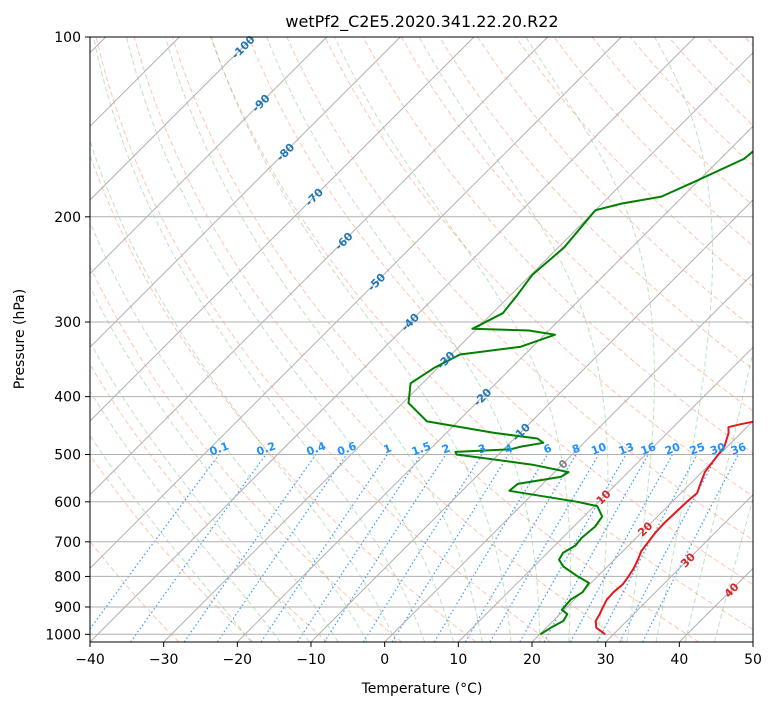  Describe the element at coordinates (90, 660) in the screenshot. I see `x-tick-label: −40` at that location.